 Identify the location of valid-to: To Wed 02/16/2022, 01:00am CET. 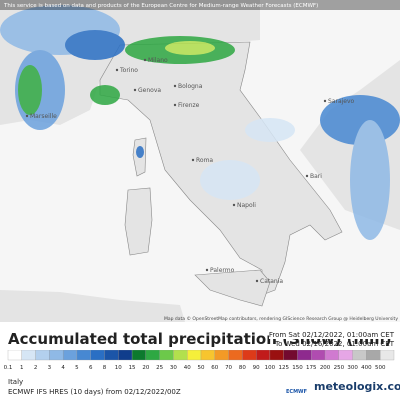
(334, 344).